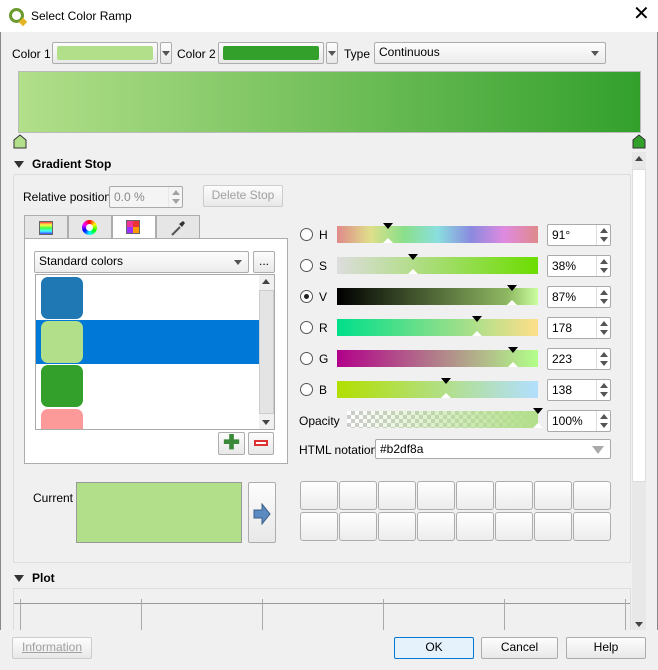  Describe the element at coordinates (579, 235) in the screenshot. I see `channel-input-h: 91°` at that location.